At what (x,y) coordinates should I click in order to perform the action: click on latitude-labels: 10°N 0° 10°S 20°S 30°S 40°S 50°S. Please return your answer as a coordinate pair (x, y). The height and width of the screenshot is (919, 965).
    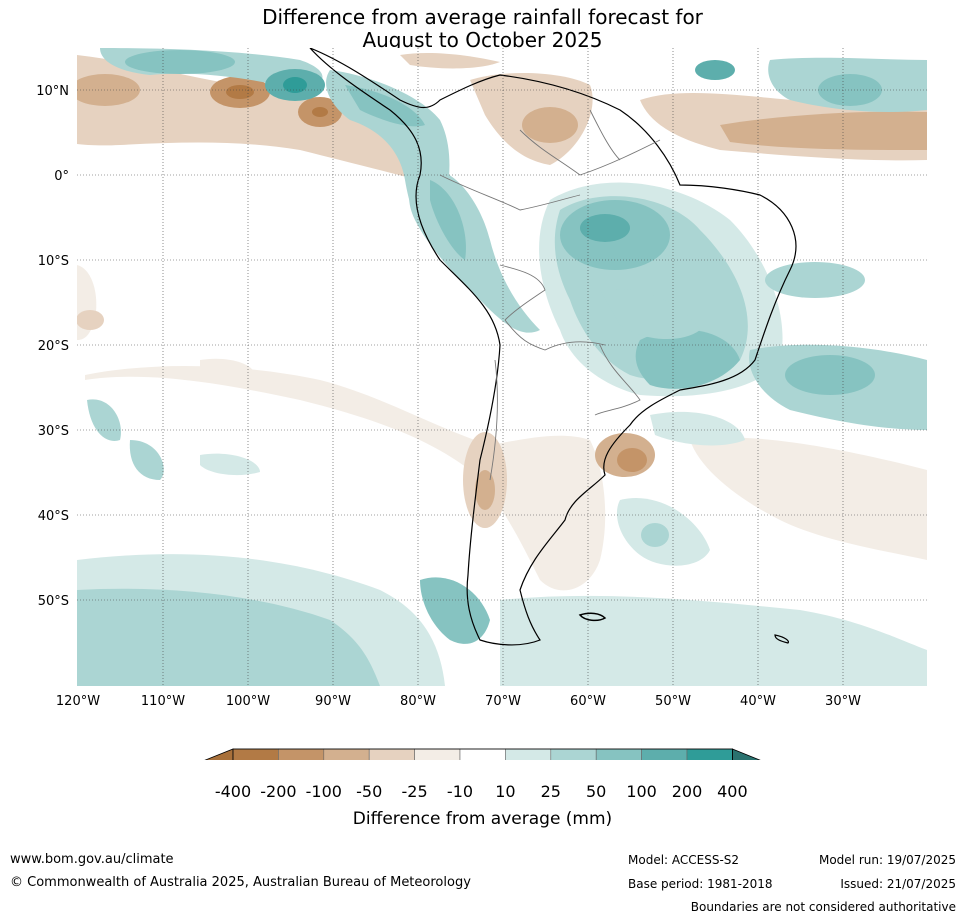
    Looking at the image, I should click on (52, 346).